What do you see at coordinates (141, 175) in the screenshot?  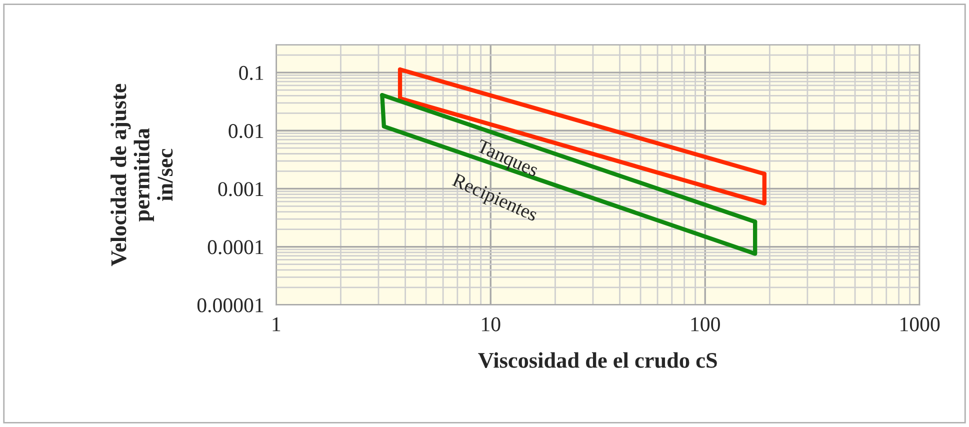 I see `y-axis-title: Velocidad de ajuste permitida in/sec` at bounding box center [141, 175].